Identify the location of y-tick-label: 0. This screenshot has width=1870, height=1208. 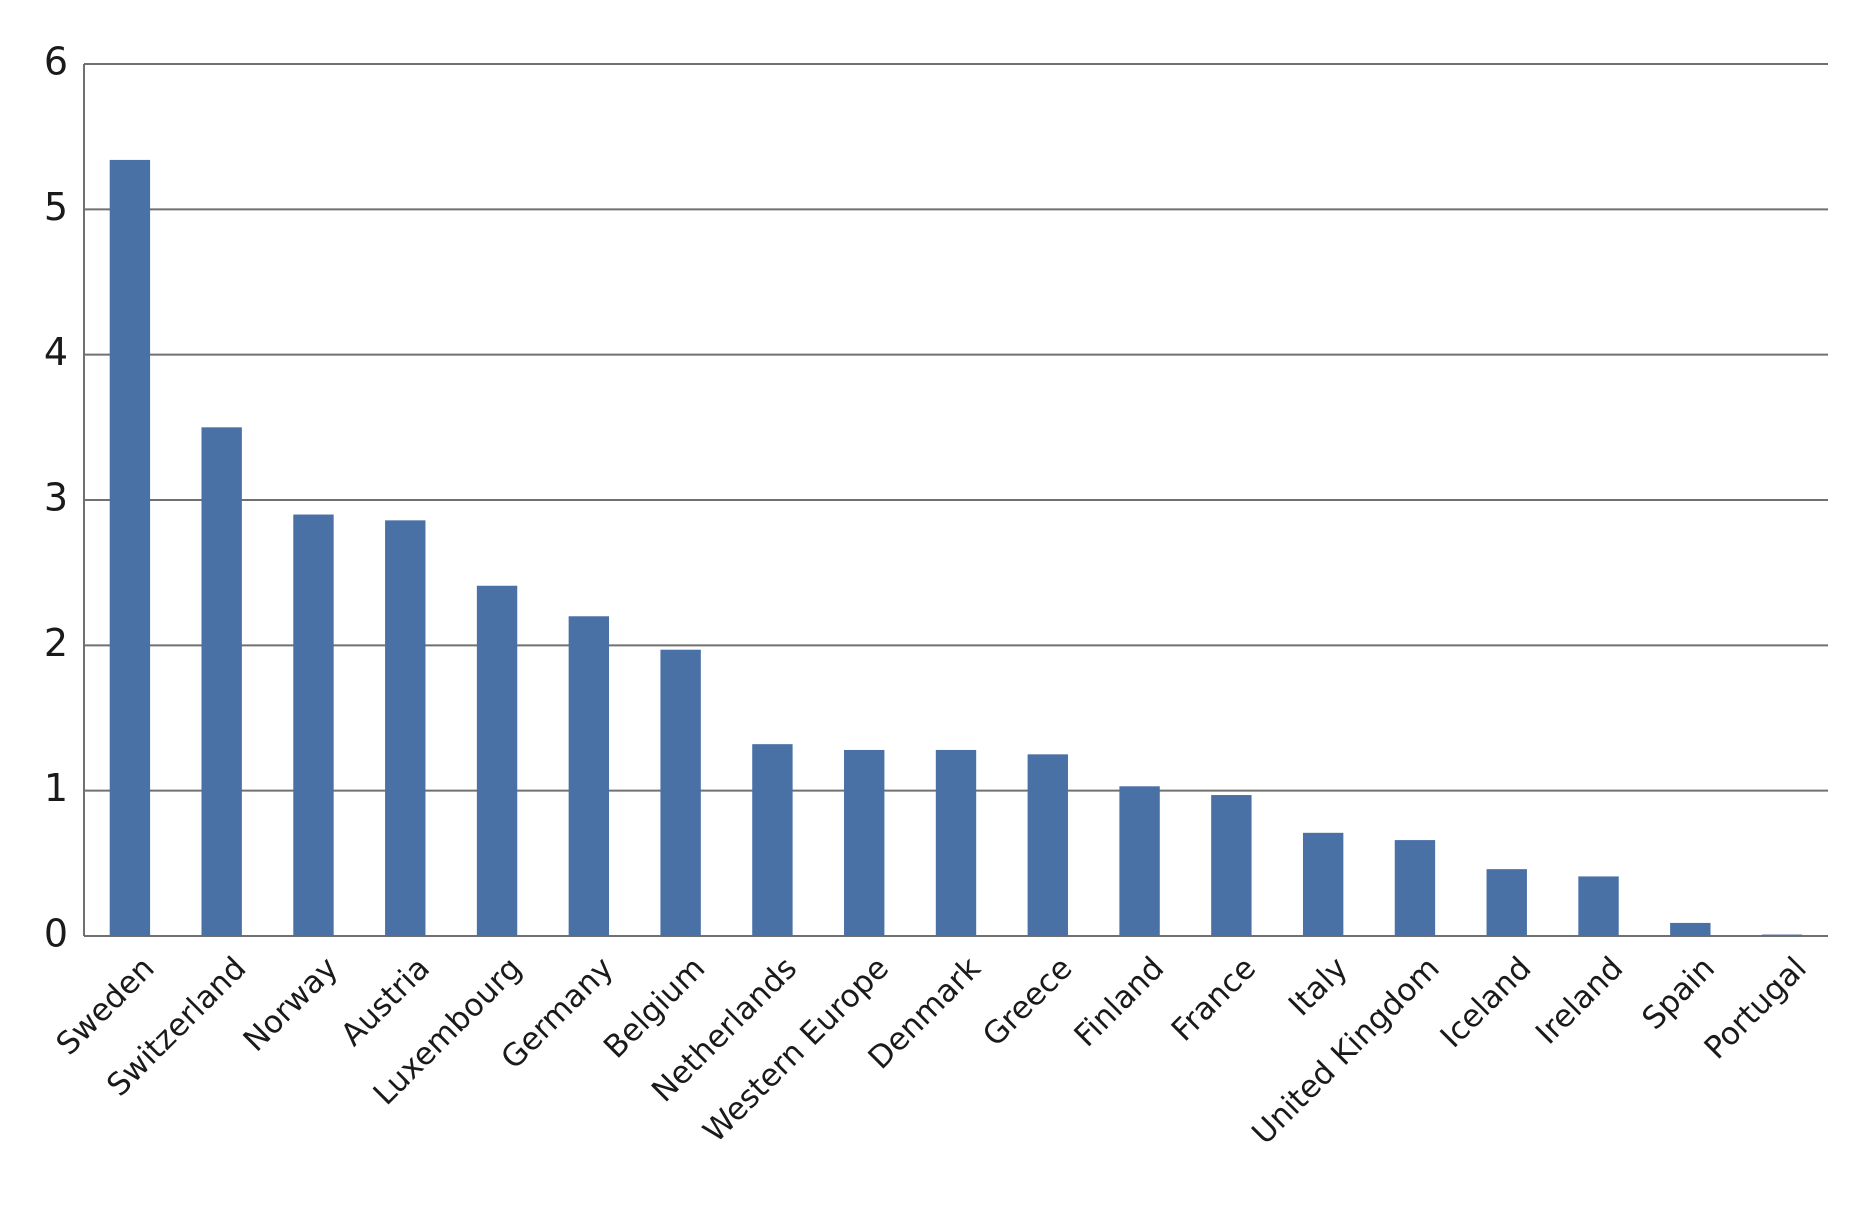
(56, 934).